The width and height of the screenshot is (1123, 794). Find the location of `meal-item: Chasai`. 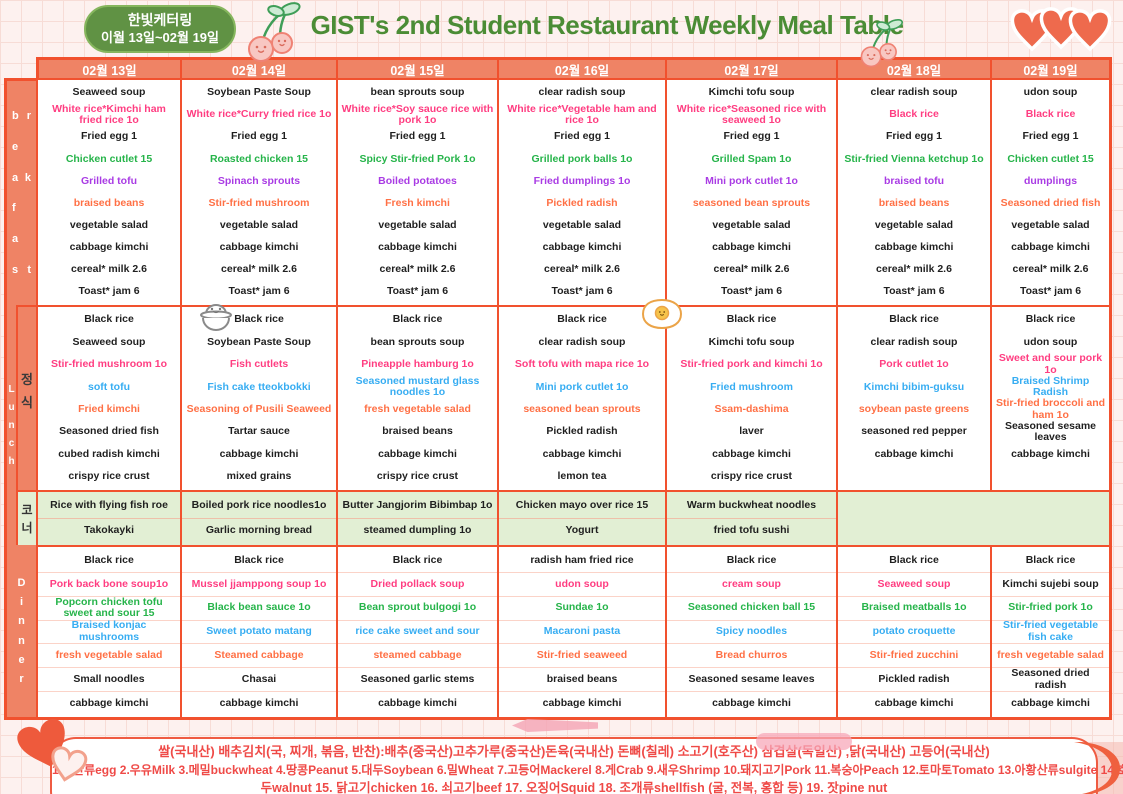

meal-item: Chasai is located at coordinates (259, 680).